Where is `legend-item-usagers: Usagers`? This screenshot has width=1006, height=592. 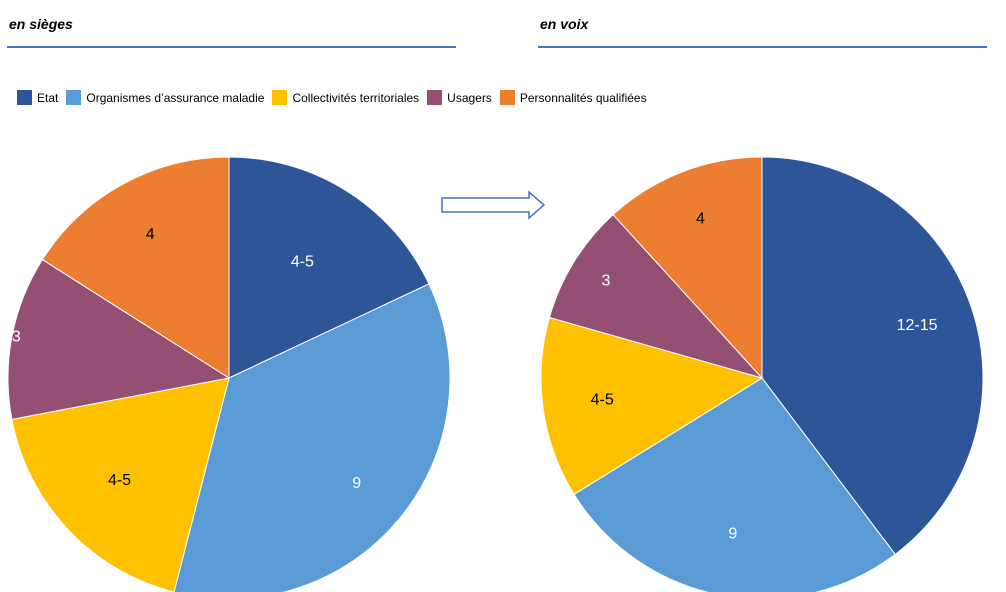
legend-item-usagers: Usagers is located at coordinates (459, 97).